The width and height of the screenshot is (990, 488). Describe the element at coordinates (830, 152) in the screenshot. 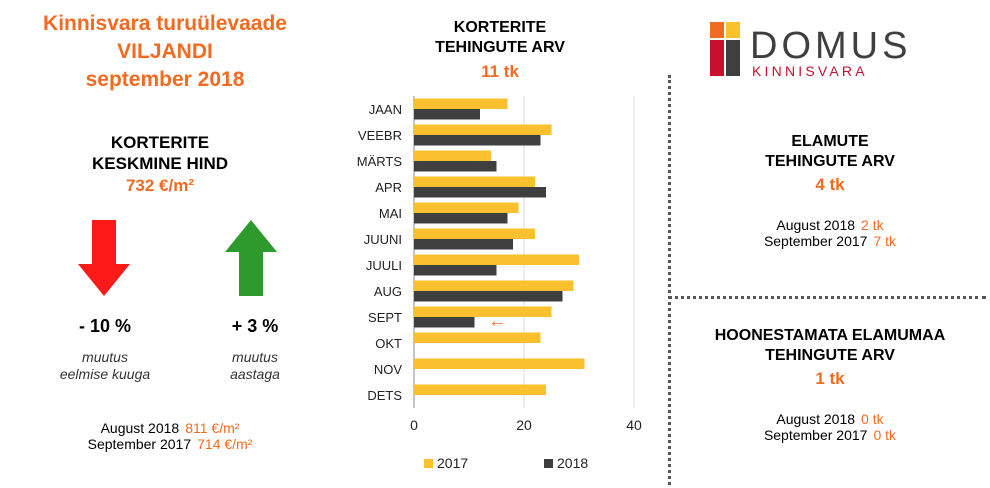

I see `houses-heading: ELAMUTE TEHINGUTE ARV` at that location.